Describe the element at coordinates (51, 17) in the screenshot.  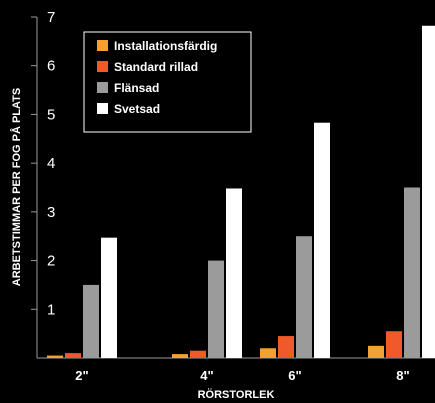
I see `y-tick-label: 7` at that location.